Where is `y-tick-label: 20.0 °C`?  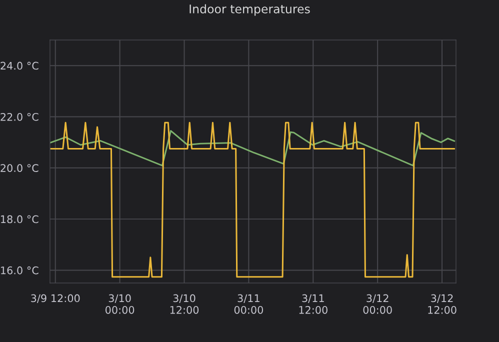
y-tick-label: 20.0 °C is located at coordinates (19, 168).